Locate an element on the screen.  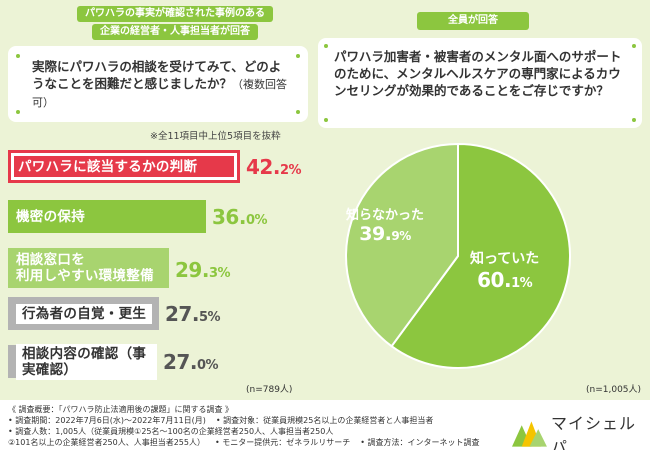
bar-label: 相談窓口を 利用しやすい環境整備 is located at coordinates (85, 268).